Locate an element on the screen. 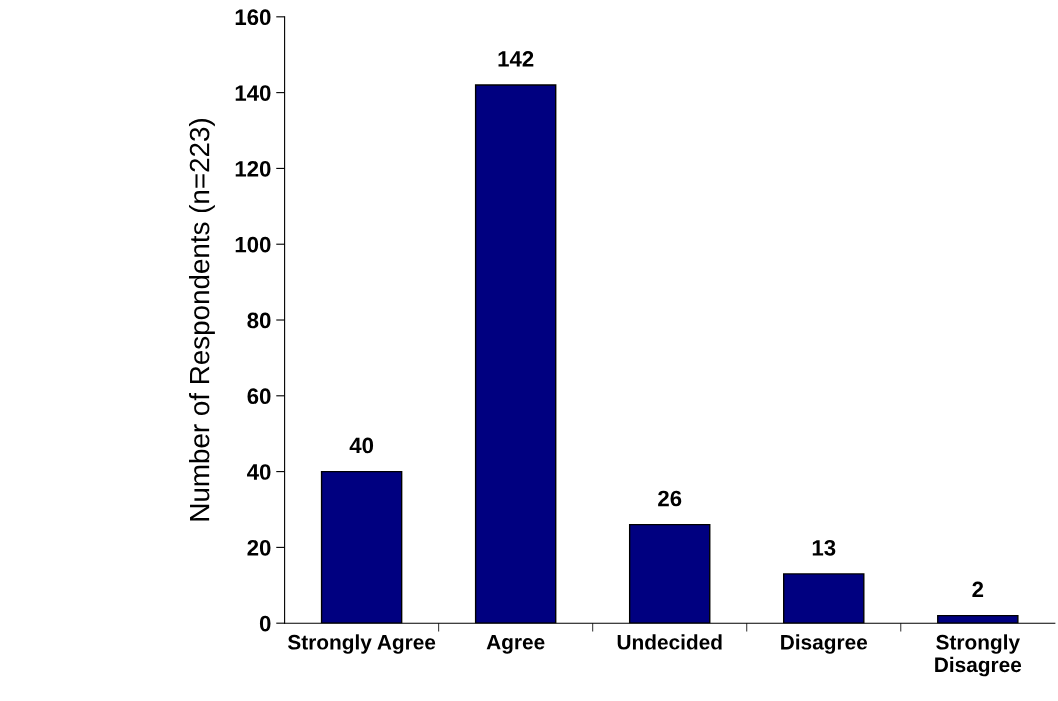  x-tick-label: Agree is located at coordinates (515, 644).